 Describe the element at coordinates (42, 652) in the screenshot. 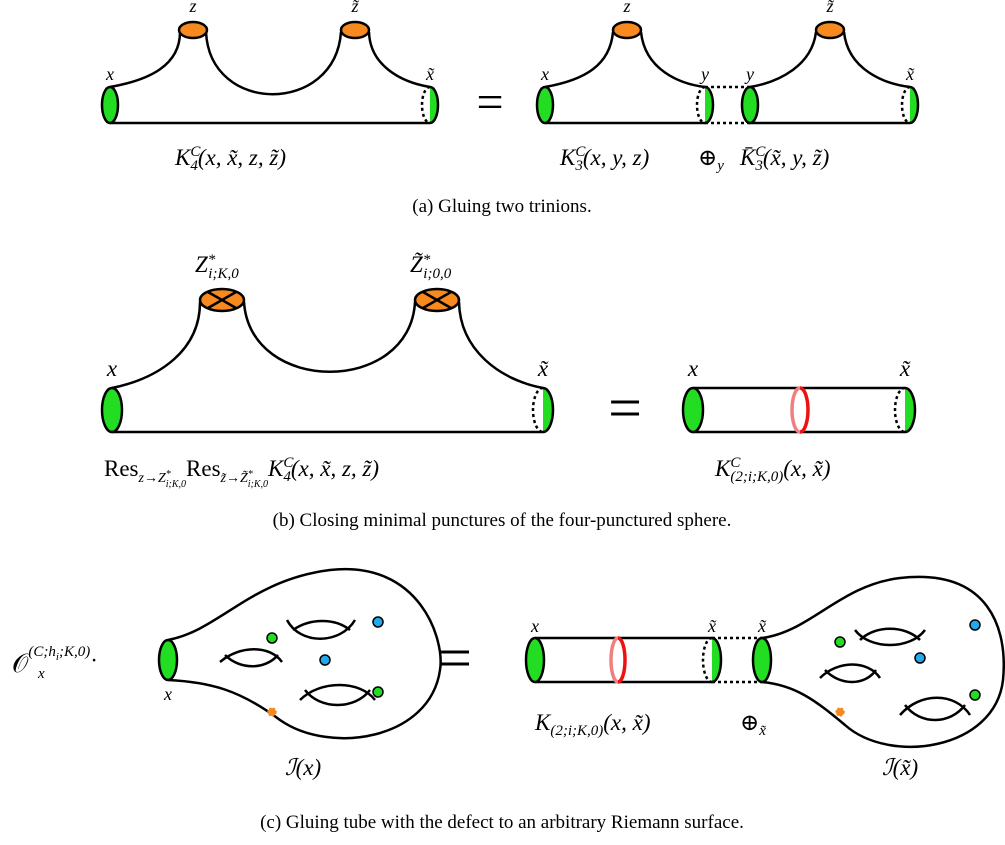

I see `sup: (C;h` at that location.